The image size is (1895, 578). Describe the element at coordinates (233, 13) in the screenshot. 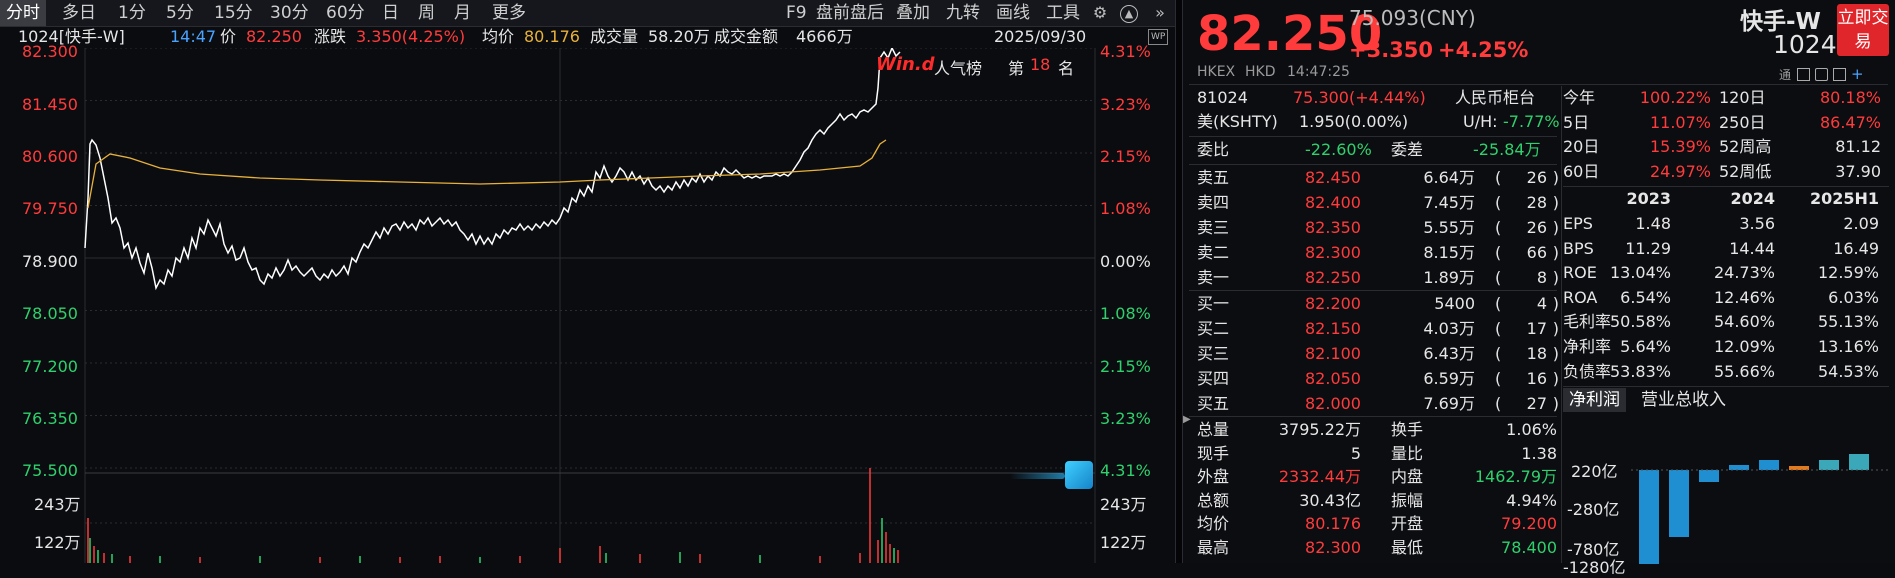

I see `tab-15min: 15分` at that location.